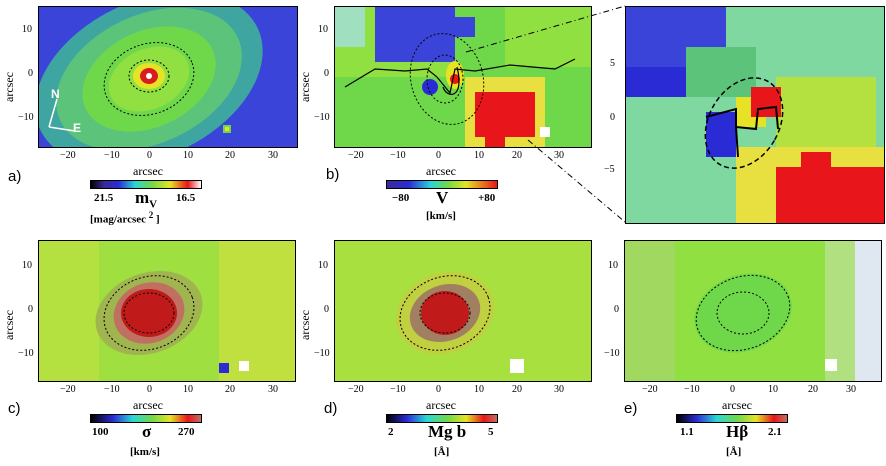 This screenshot has height=466, width=886. Describe the element at coordinates (463, 77) in the screenshot. I see `velocity-map` at that location.